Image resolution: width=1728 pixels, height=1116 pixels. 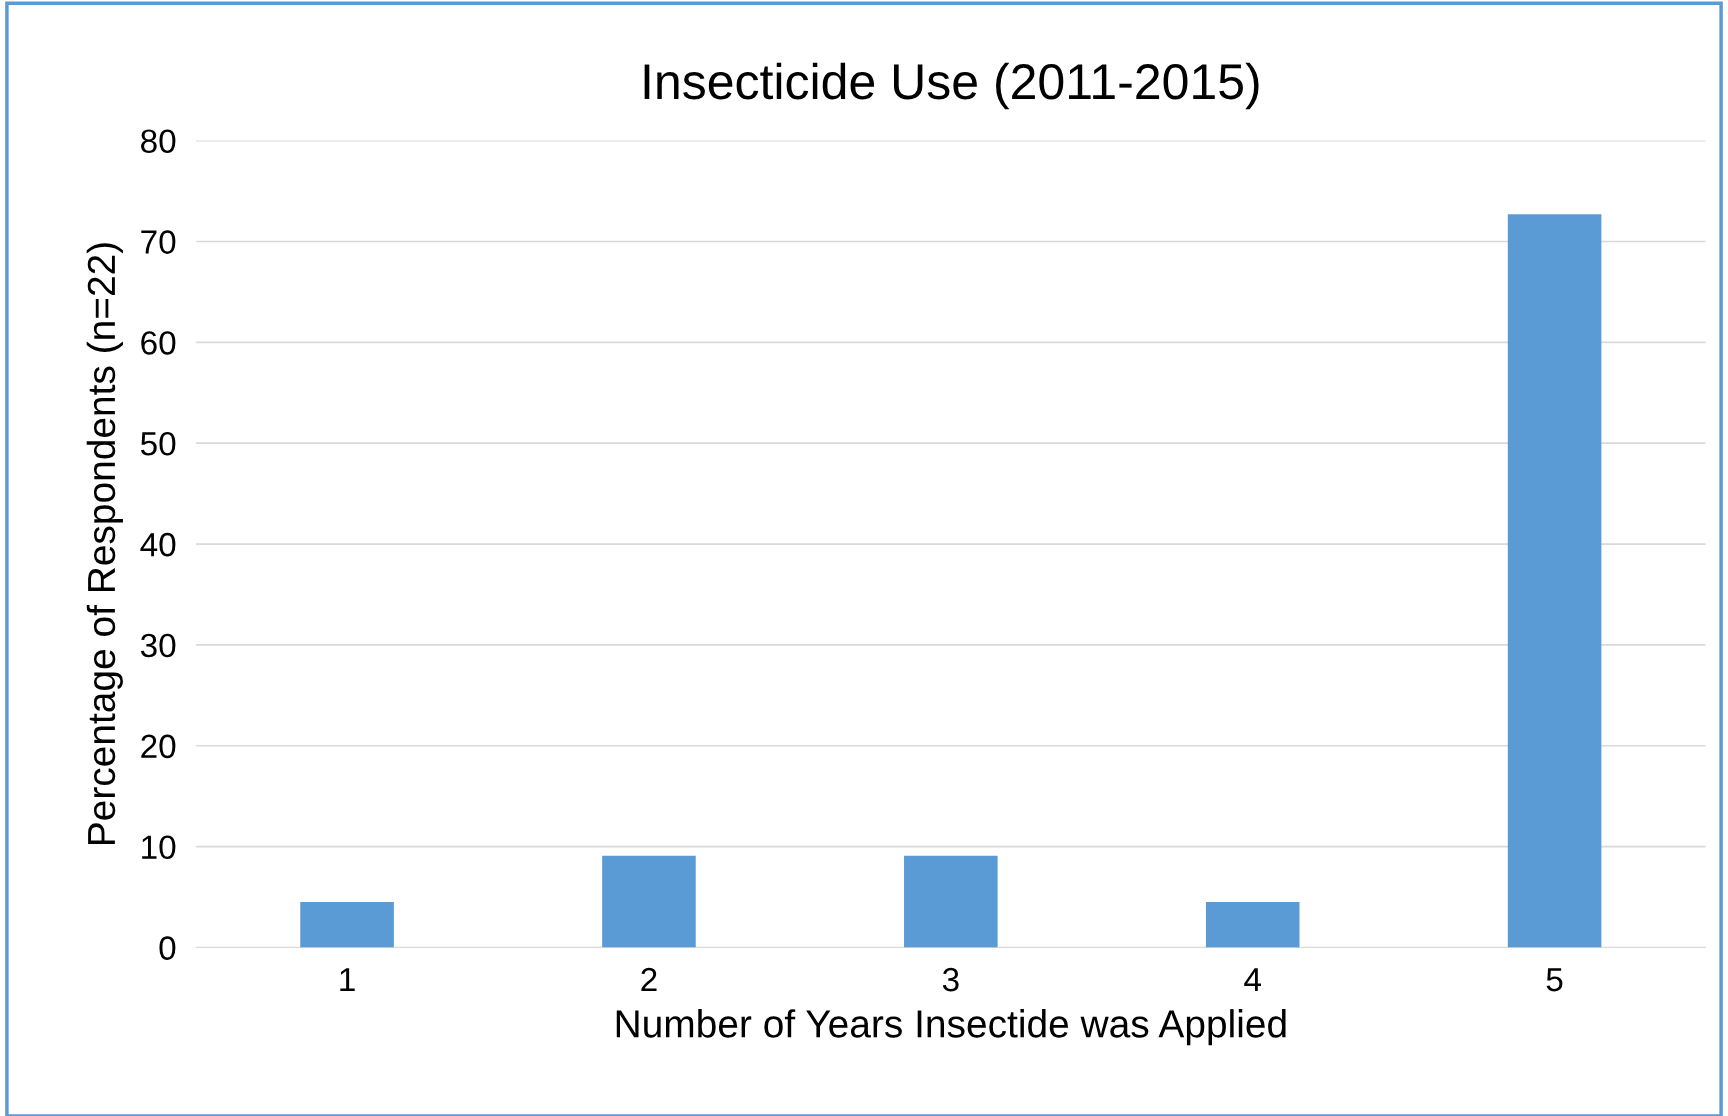 I want to click on y-tick-label: 30, so click(x=158, y=645).